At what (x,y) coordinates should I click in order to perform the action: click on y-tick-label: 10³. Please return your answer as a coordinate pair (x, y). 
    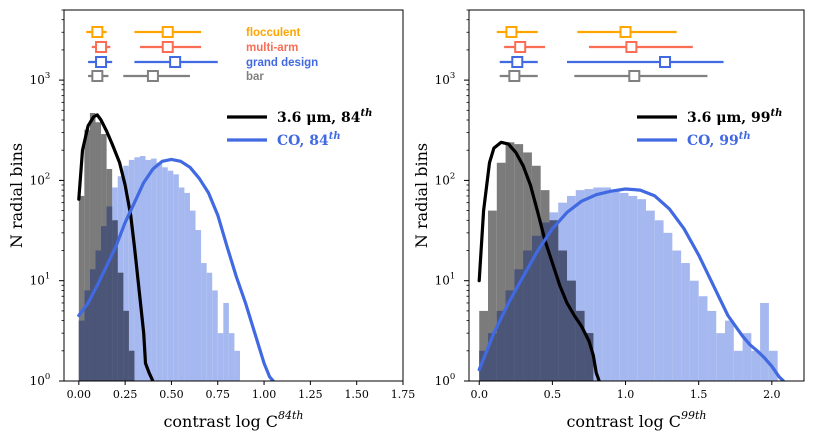
    Looking at the image, I should click on (40, 79).